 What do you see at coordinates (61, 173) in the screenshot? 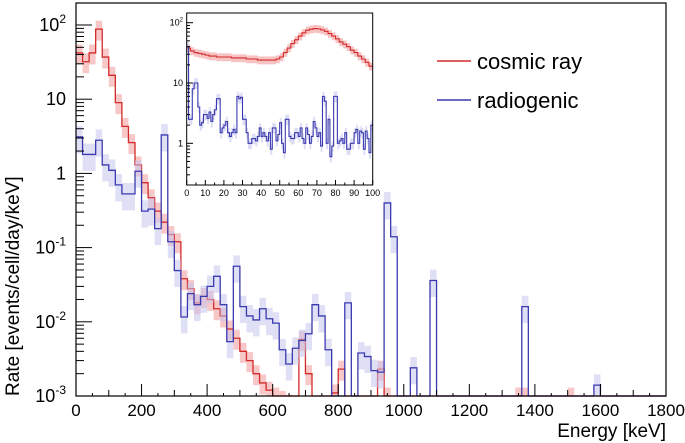
I see `y-tick-label-base: 1` at bounding box center [61, 173].